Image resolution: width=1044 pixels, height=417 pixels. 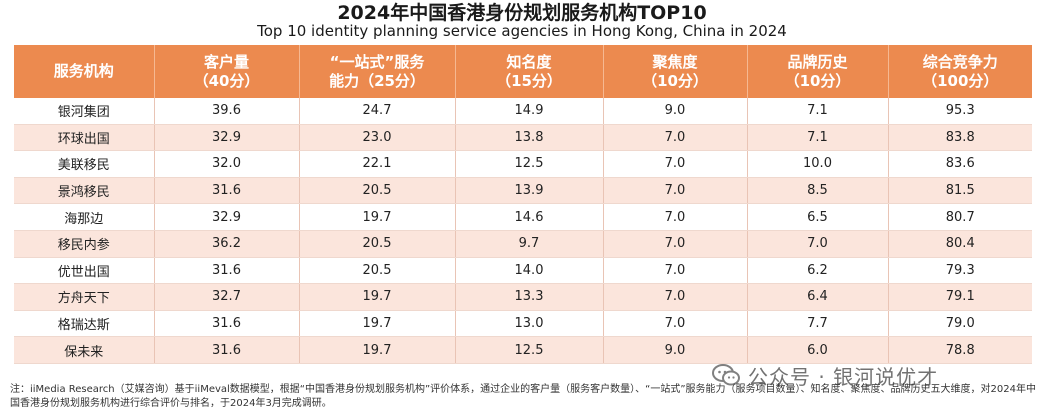 What do you see at coordinates (529, 297) in the screenshot?
I see `cell-popularity: 13.3` at bounding box center [529, 297].